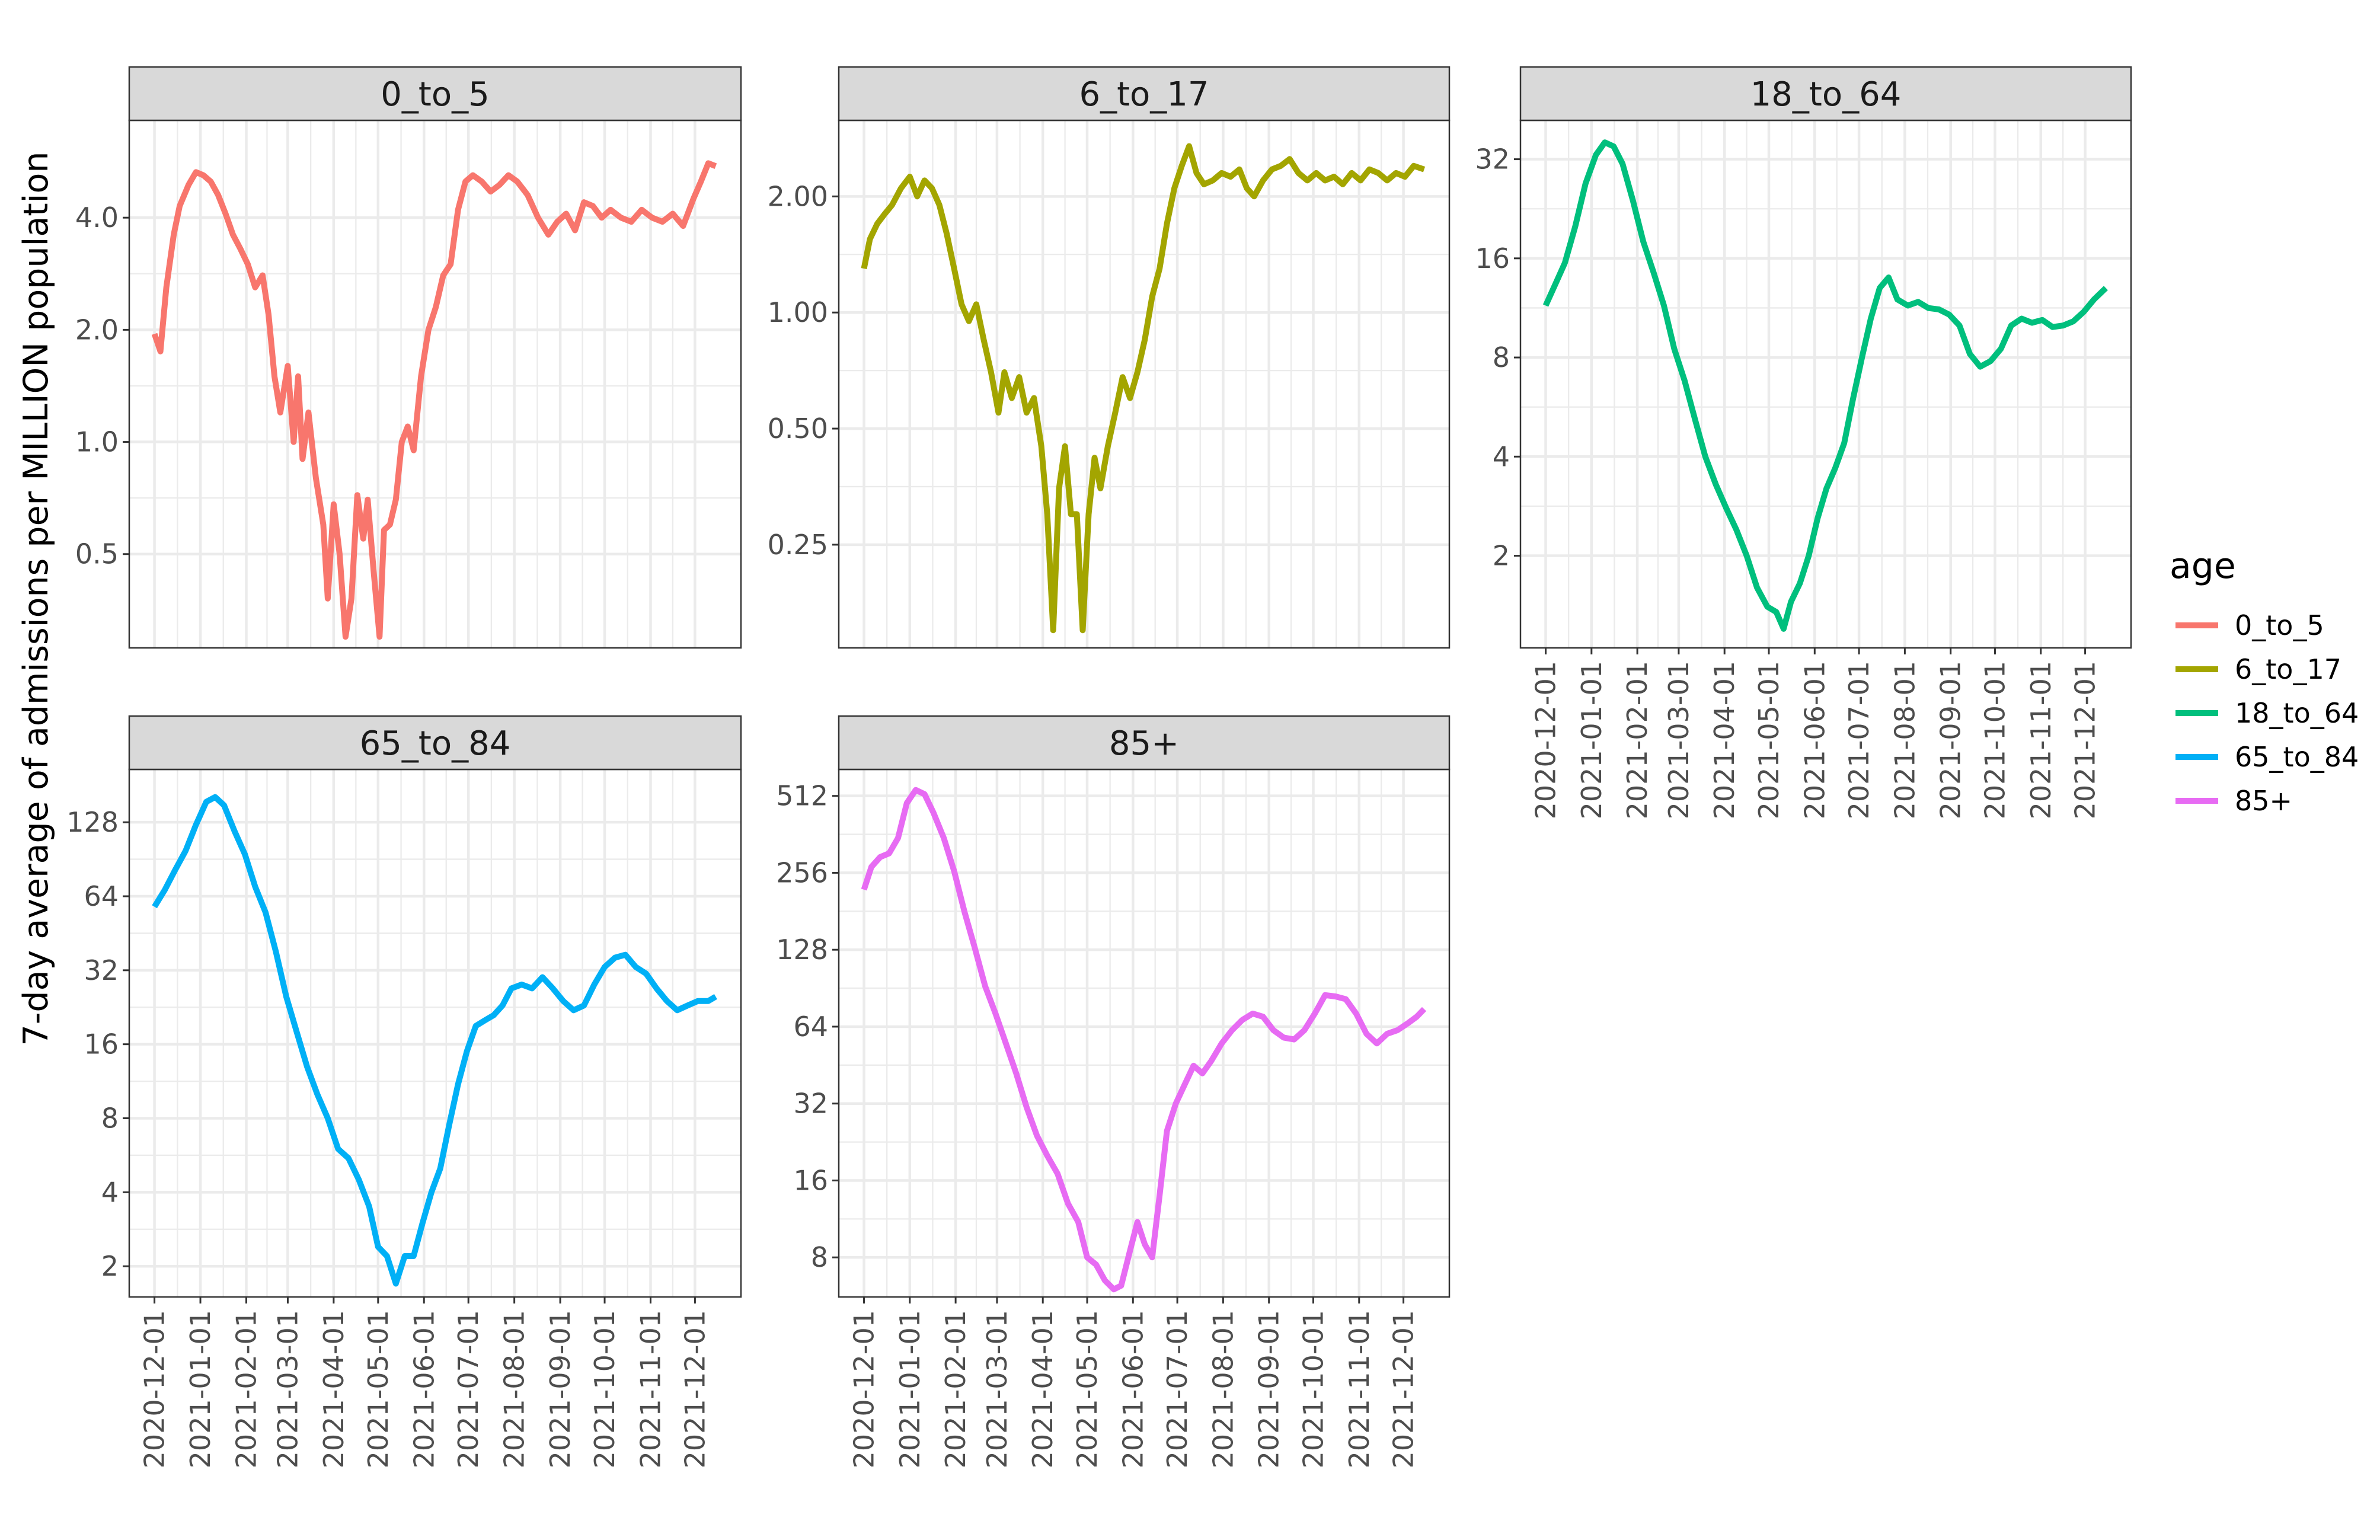 Image resolution: width=2380 pixels, height=1540 pixels. What do you see at coordinates (97, 554) in the screenshot?
I see `y-tick-label: 0.5` at bounding box center [97, 554].